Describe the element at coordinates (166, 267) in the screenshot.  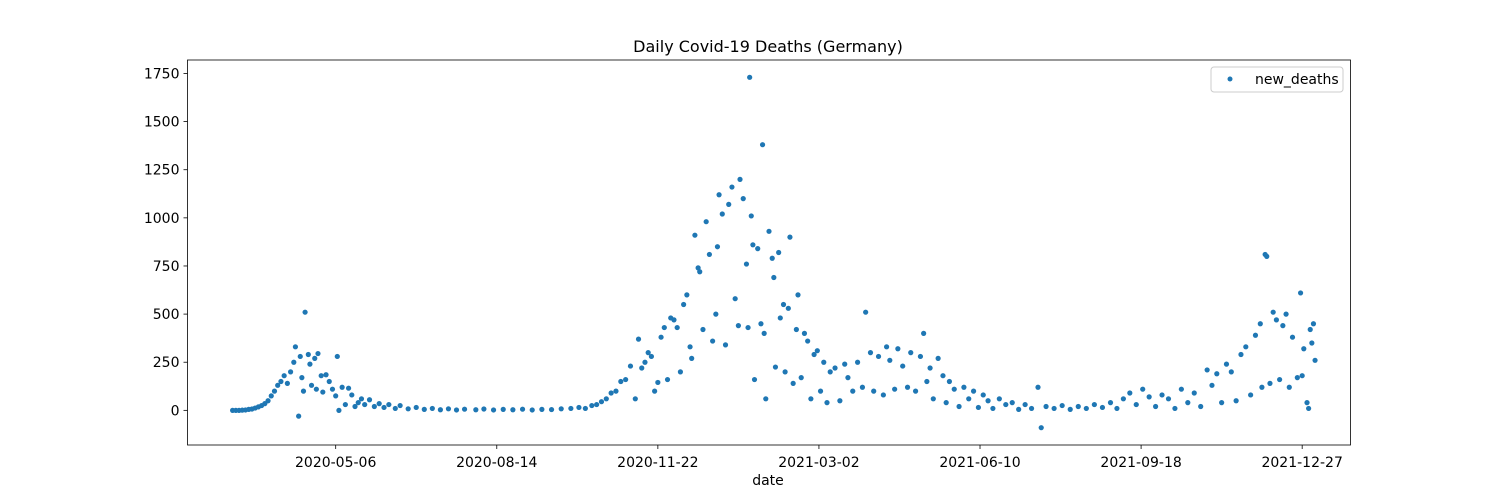
I see `y-tick-label: 750` at that location.